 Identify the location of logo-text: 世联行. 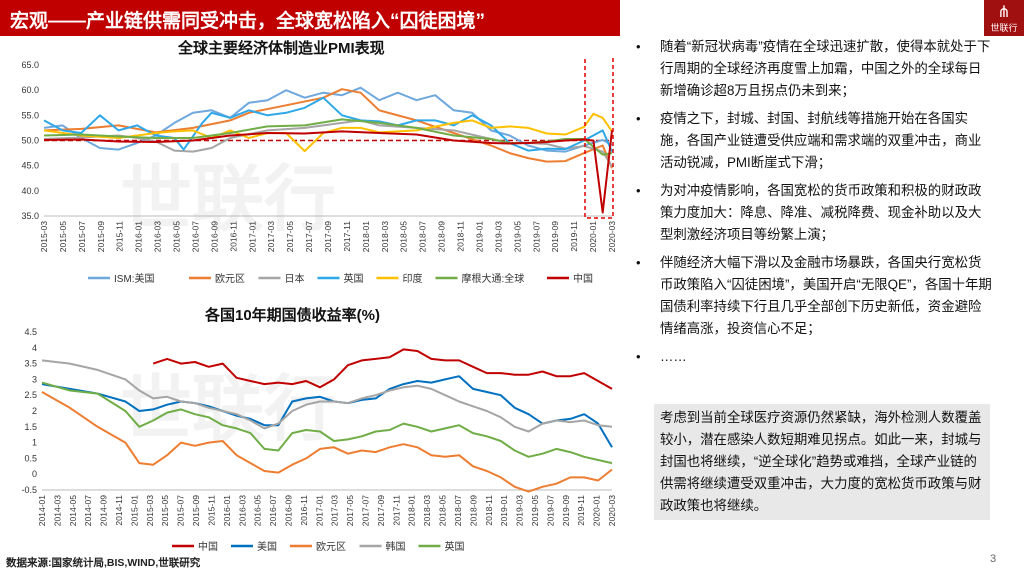
(1004, 28).